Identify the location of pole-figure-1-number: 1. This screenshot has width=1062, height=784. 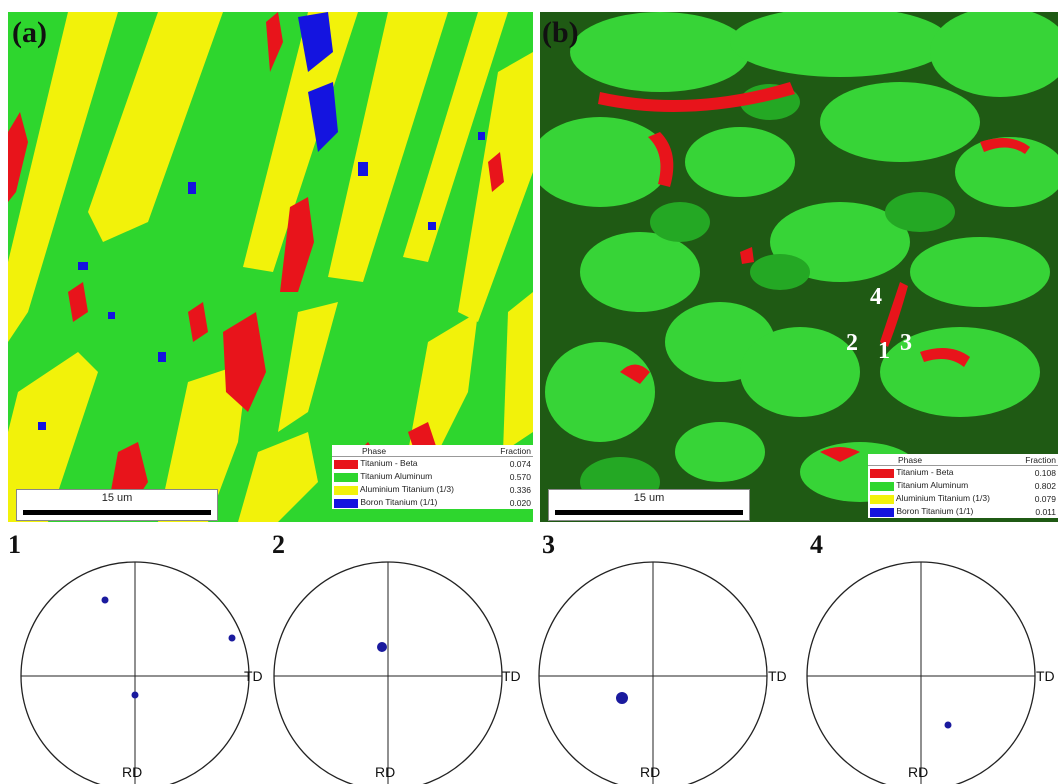
(14, 544).